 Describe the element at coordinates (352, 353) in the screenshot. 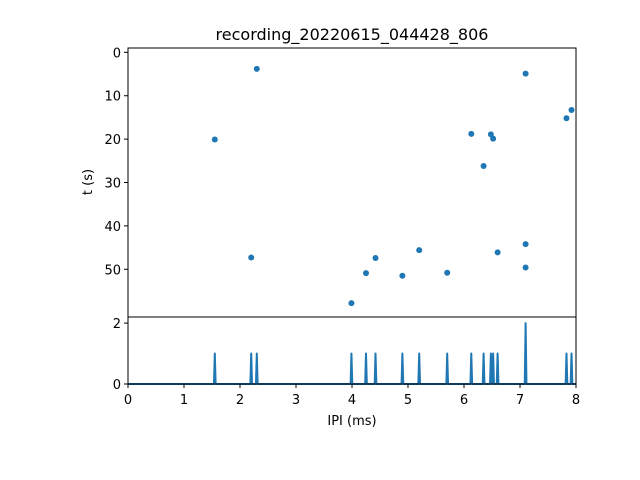

I see `histogram-line` at that location.